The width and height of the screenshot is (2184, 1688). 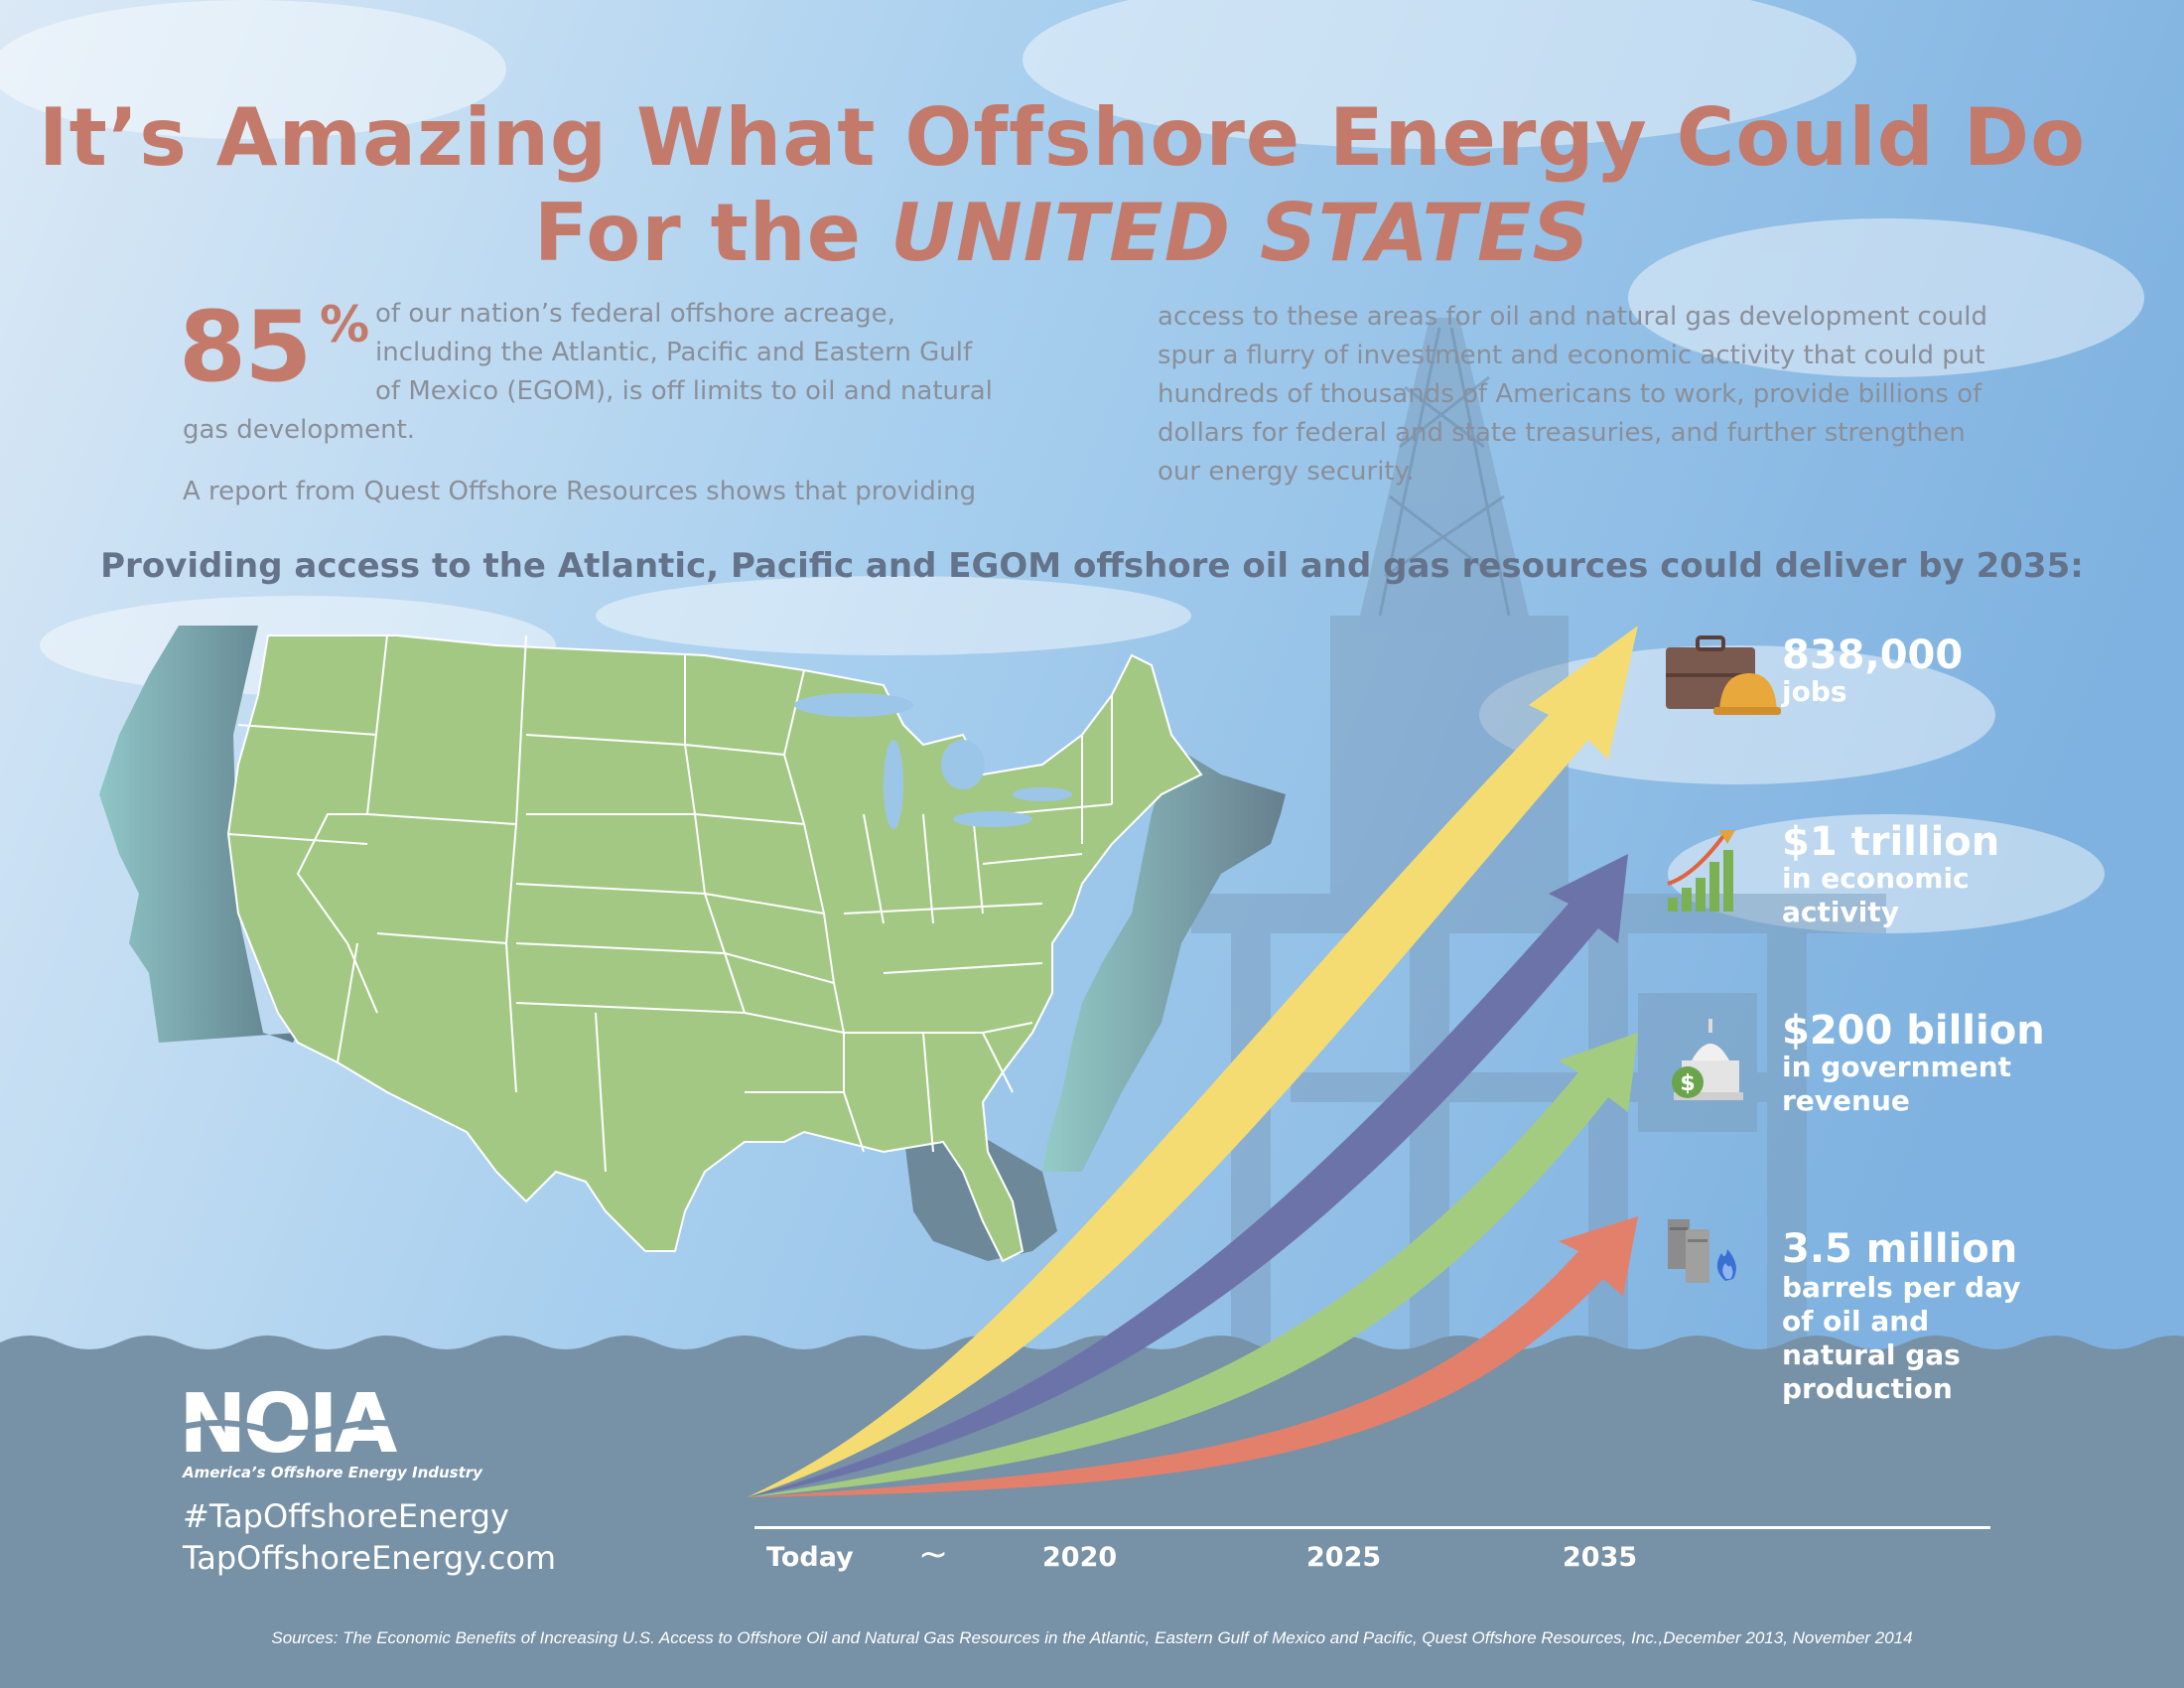 I want to click on stat-economic-label: activity, so click(x=1840, y=912).